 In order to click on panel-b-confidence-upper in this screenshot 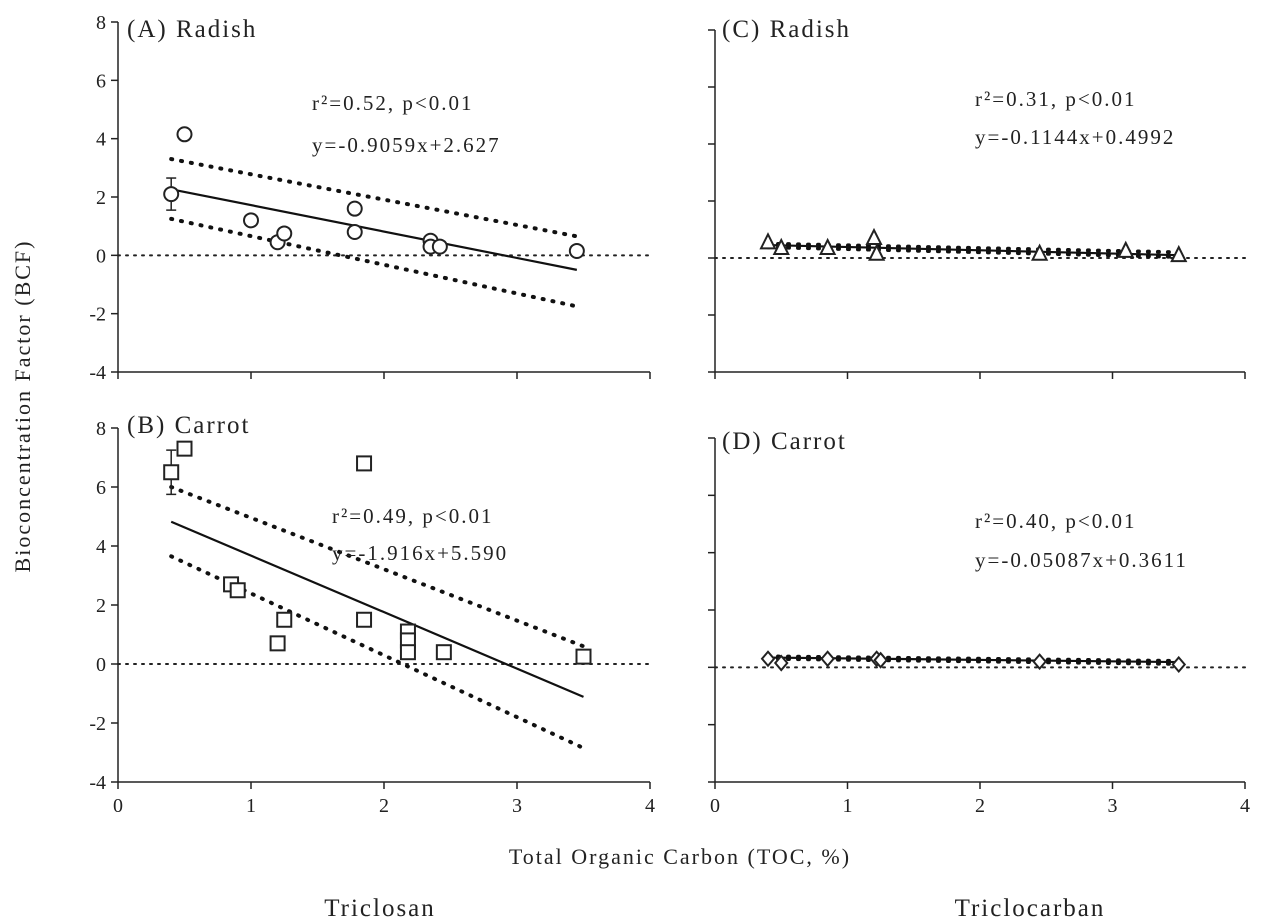, I will do `click(377, 567)`.